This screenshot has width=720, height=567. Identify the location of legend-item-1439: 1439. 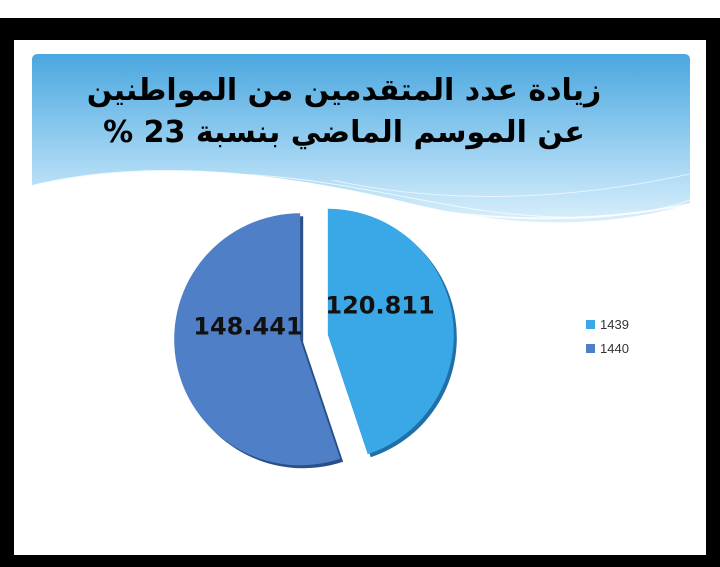
(607, 324).